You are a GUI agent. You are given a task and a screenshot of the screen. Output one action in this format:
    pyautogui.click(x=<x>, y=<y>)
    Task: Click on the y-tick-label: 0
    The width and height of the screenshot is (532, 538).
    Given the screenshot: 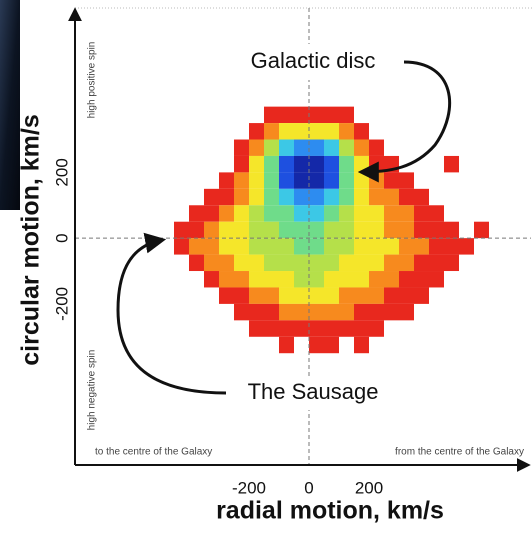 What is the action you would take?
    pyautogui.click(x=61, y=237)
    